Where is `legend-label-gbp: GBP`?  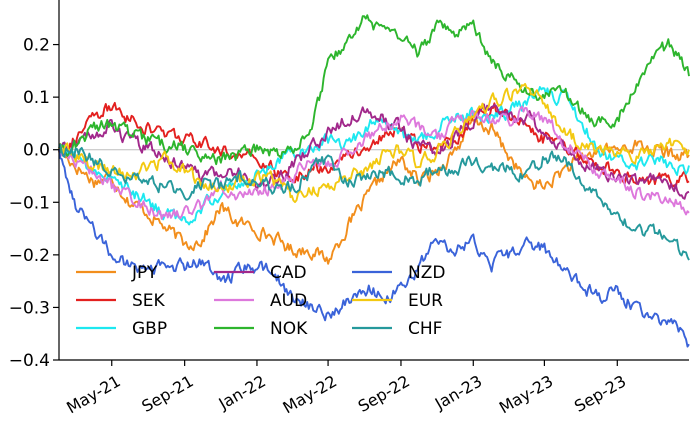 legend-label-gbp: GBP is located at coordinates (149, 329).